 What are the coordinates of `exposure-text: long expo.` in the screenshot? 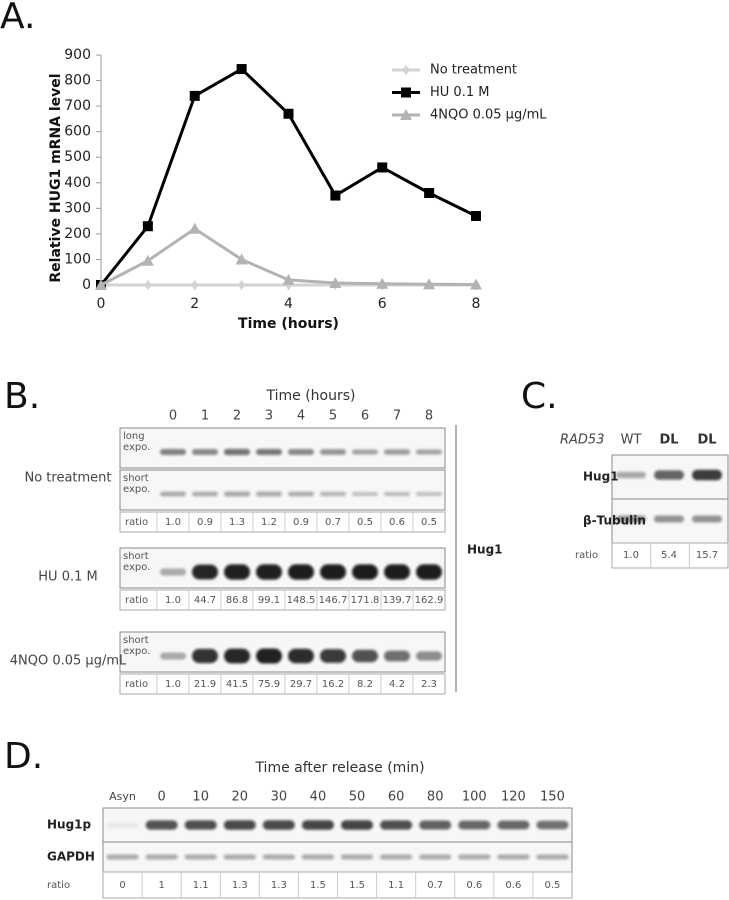 It's located at (137, 442).